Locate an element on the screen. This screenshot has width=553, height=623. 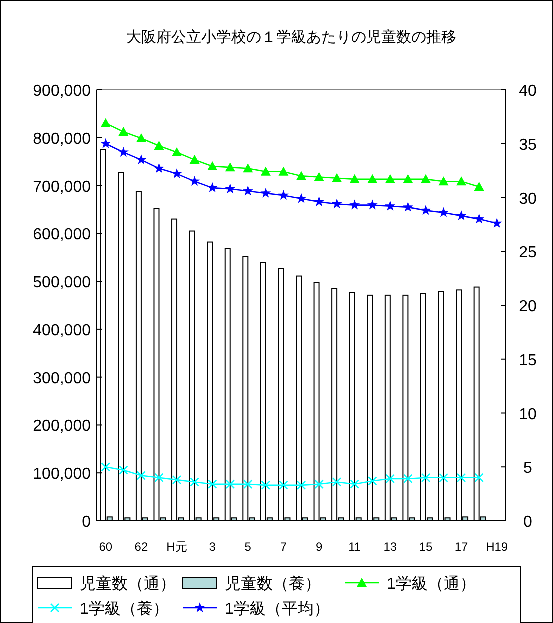
x-tick-label: 15 is located at coordinates (426, 547).